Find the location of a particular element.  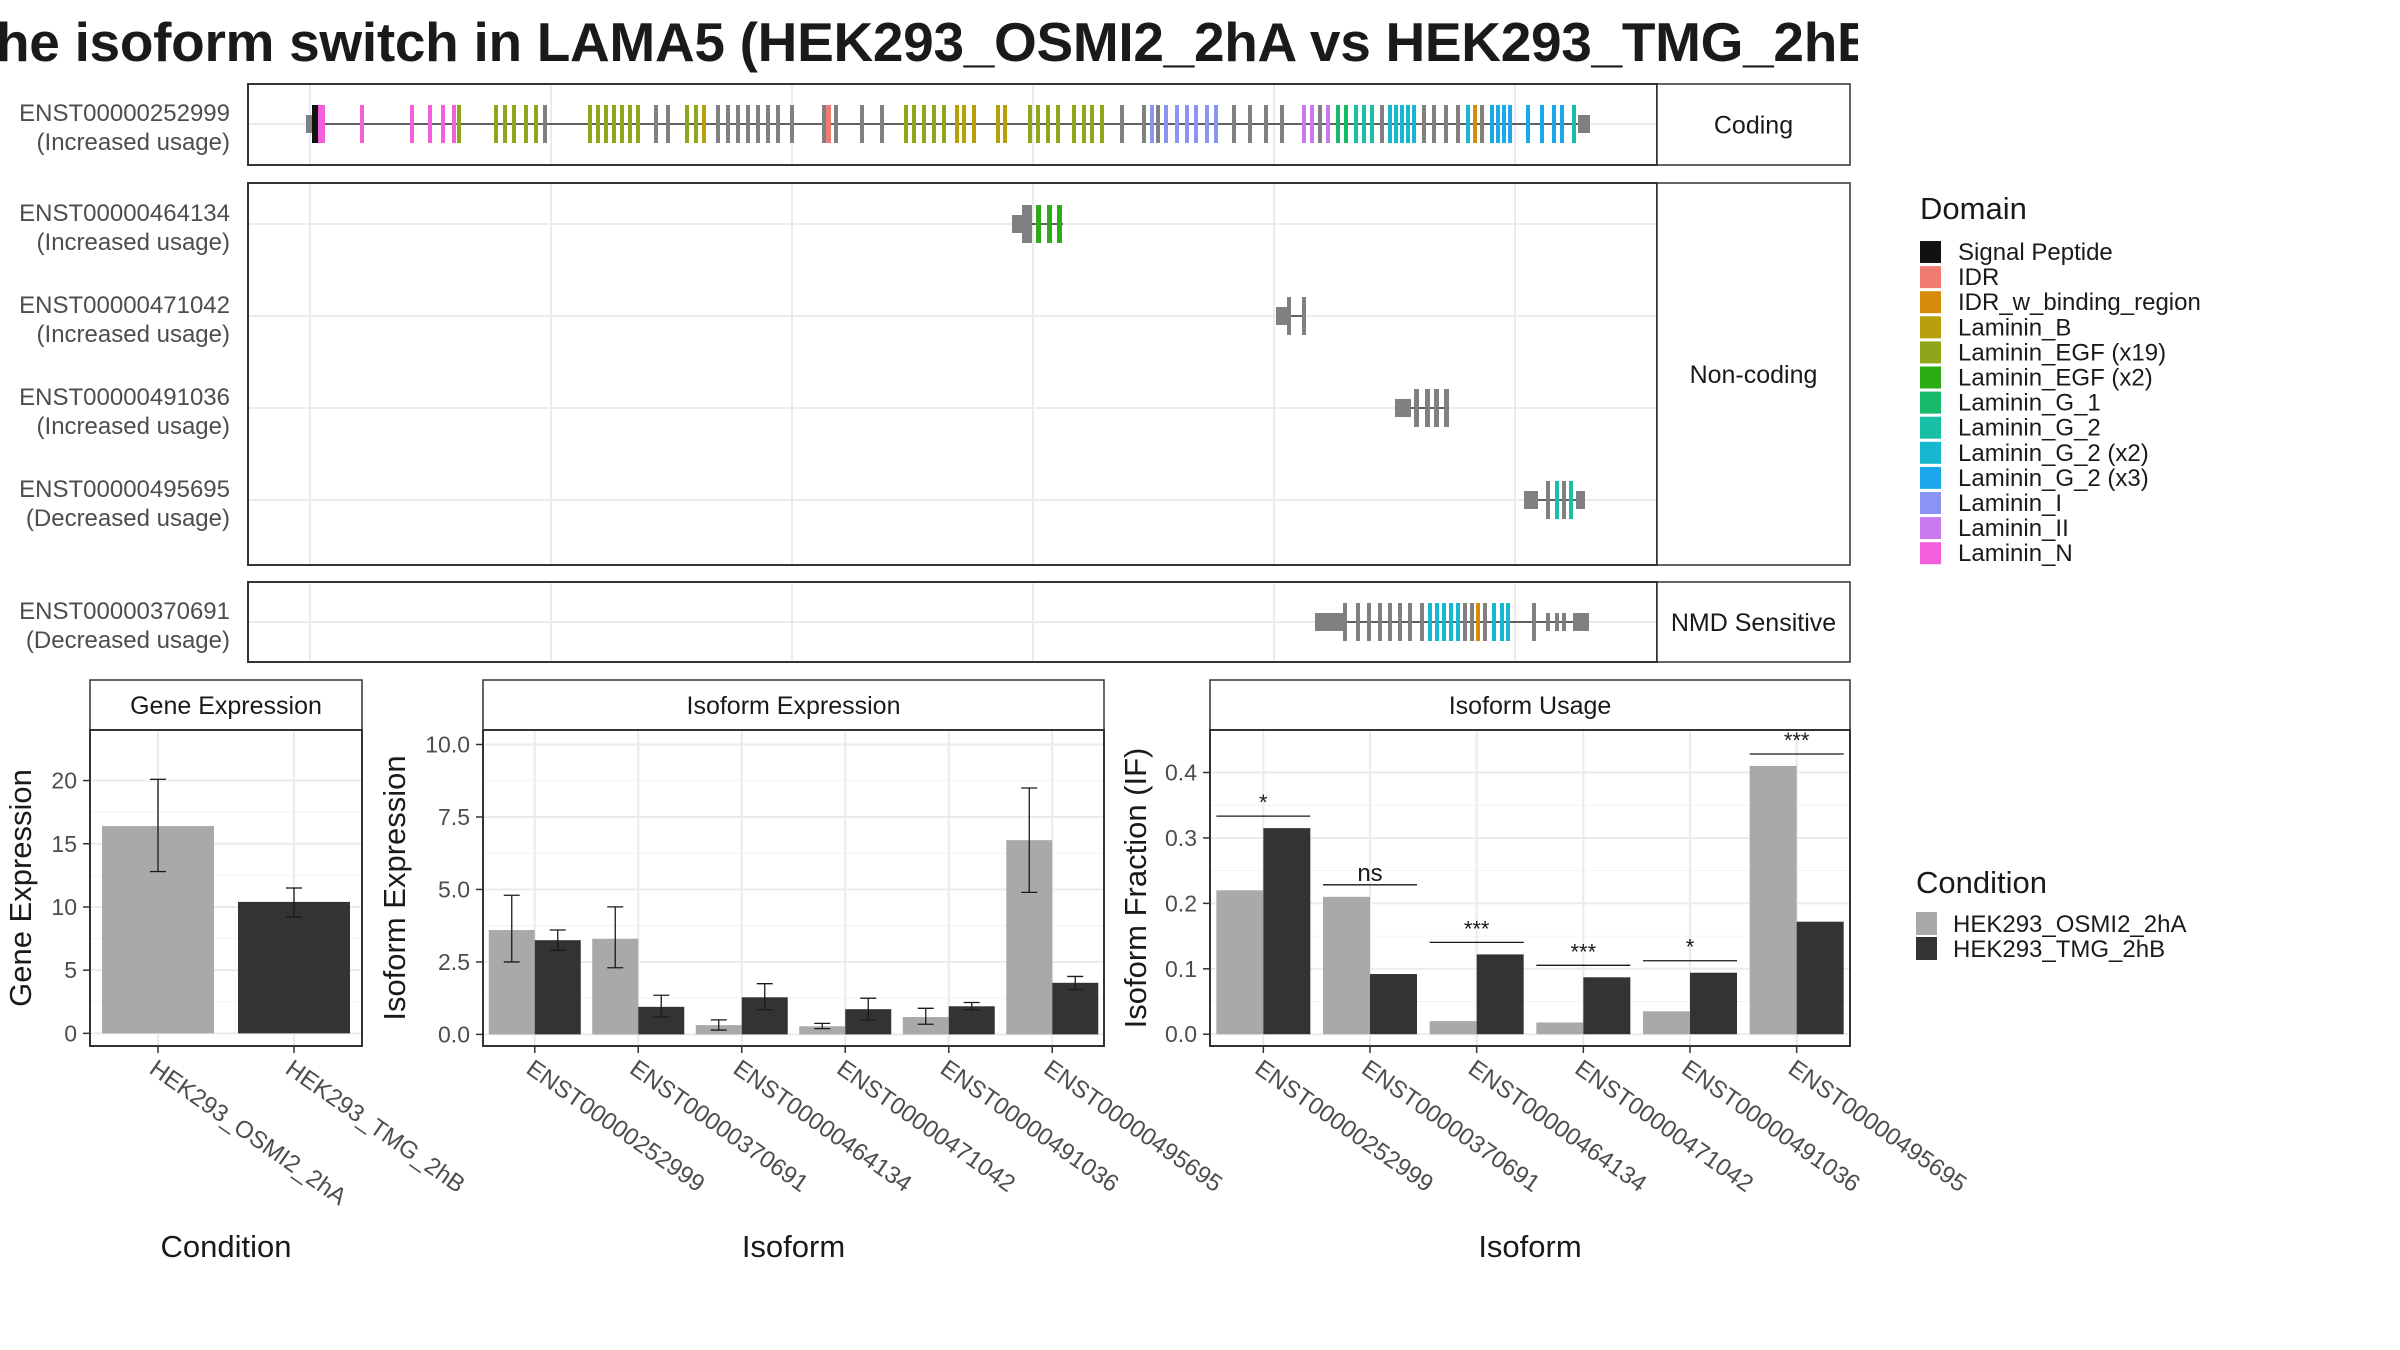

isoform-id-label: ENST00000464134 is located at coordinates (124, 213).